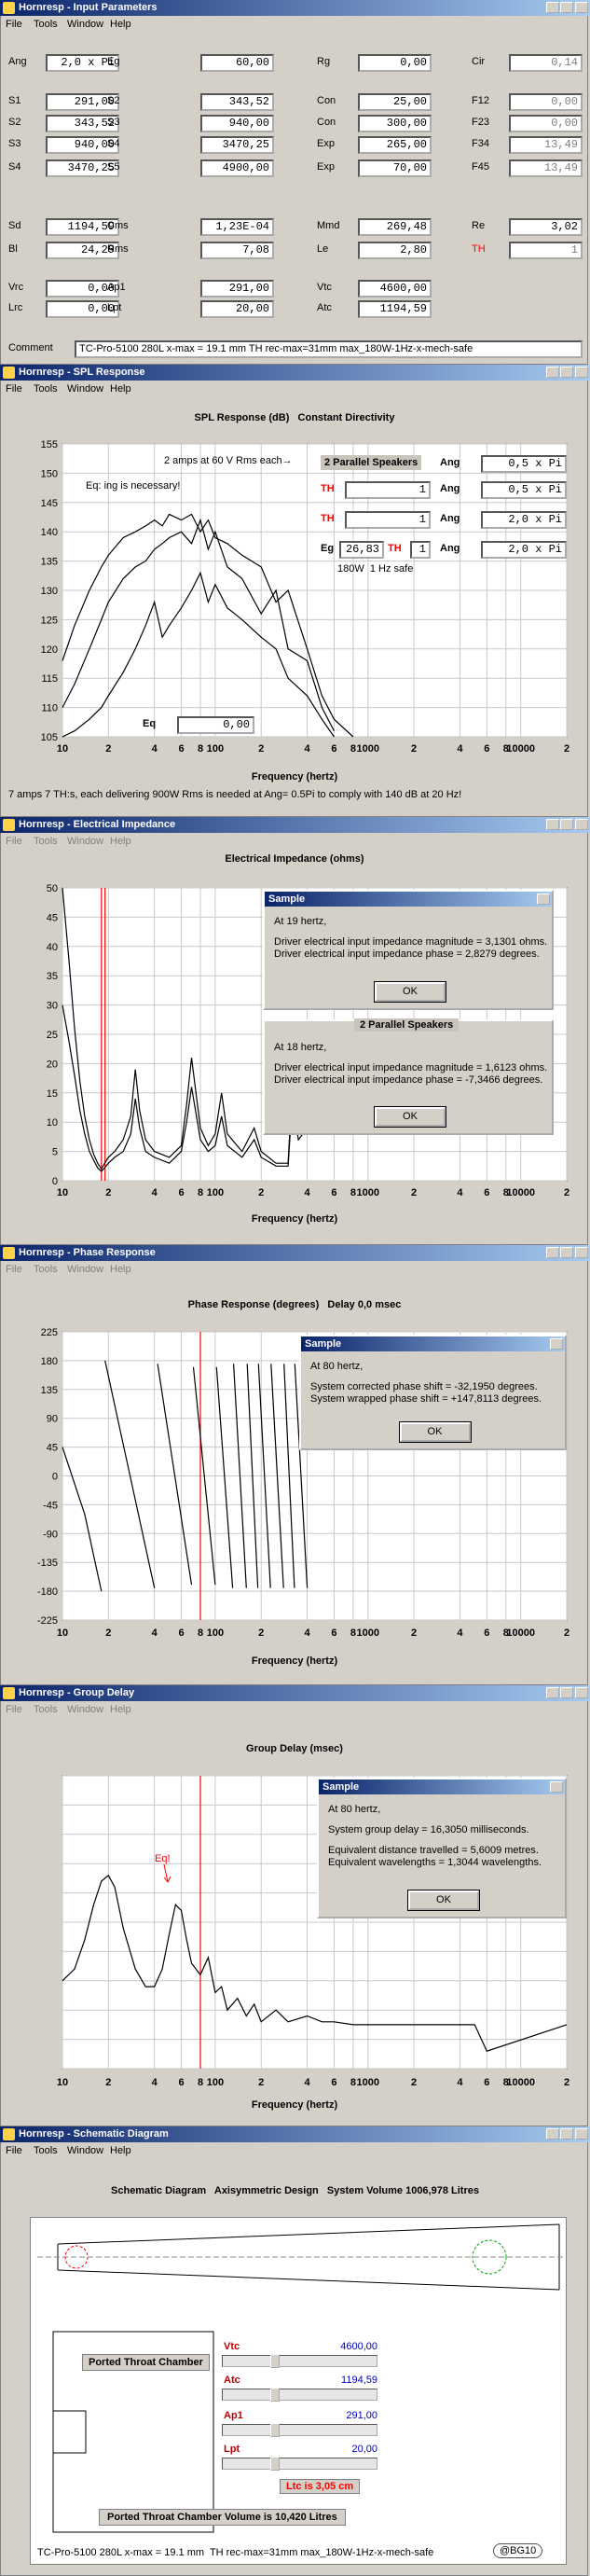 Image resolution: width=590 pixels, height=2576 pixels. Describe the element at coordinates (237, 63) in the screenshot. I see `param-field: 60,00` at that location.